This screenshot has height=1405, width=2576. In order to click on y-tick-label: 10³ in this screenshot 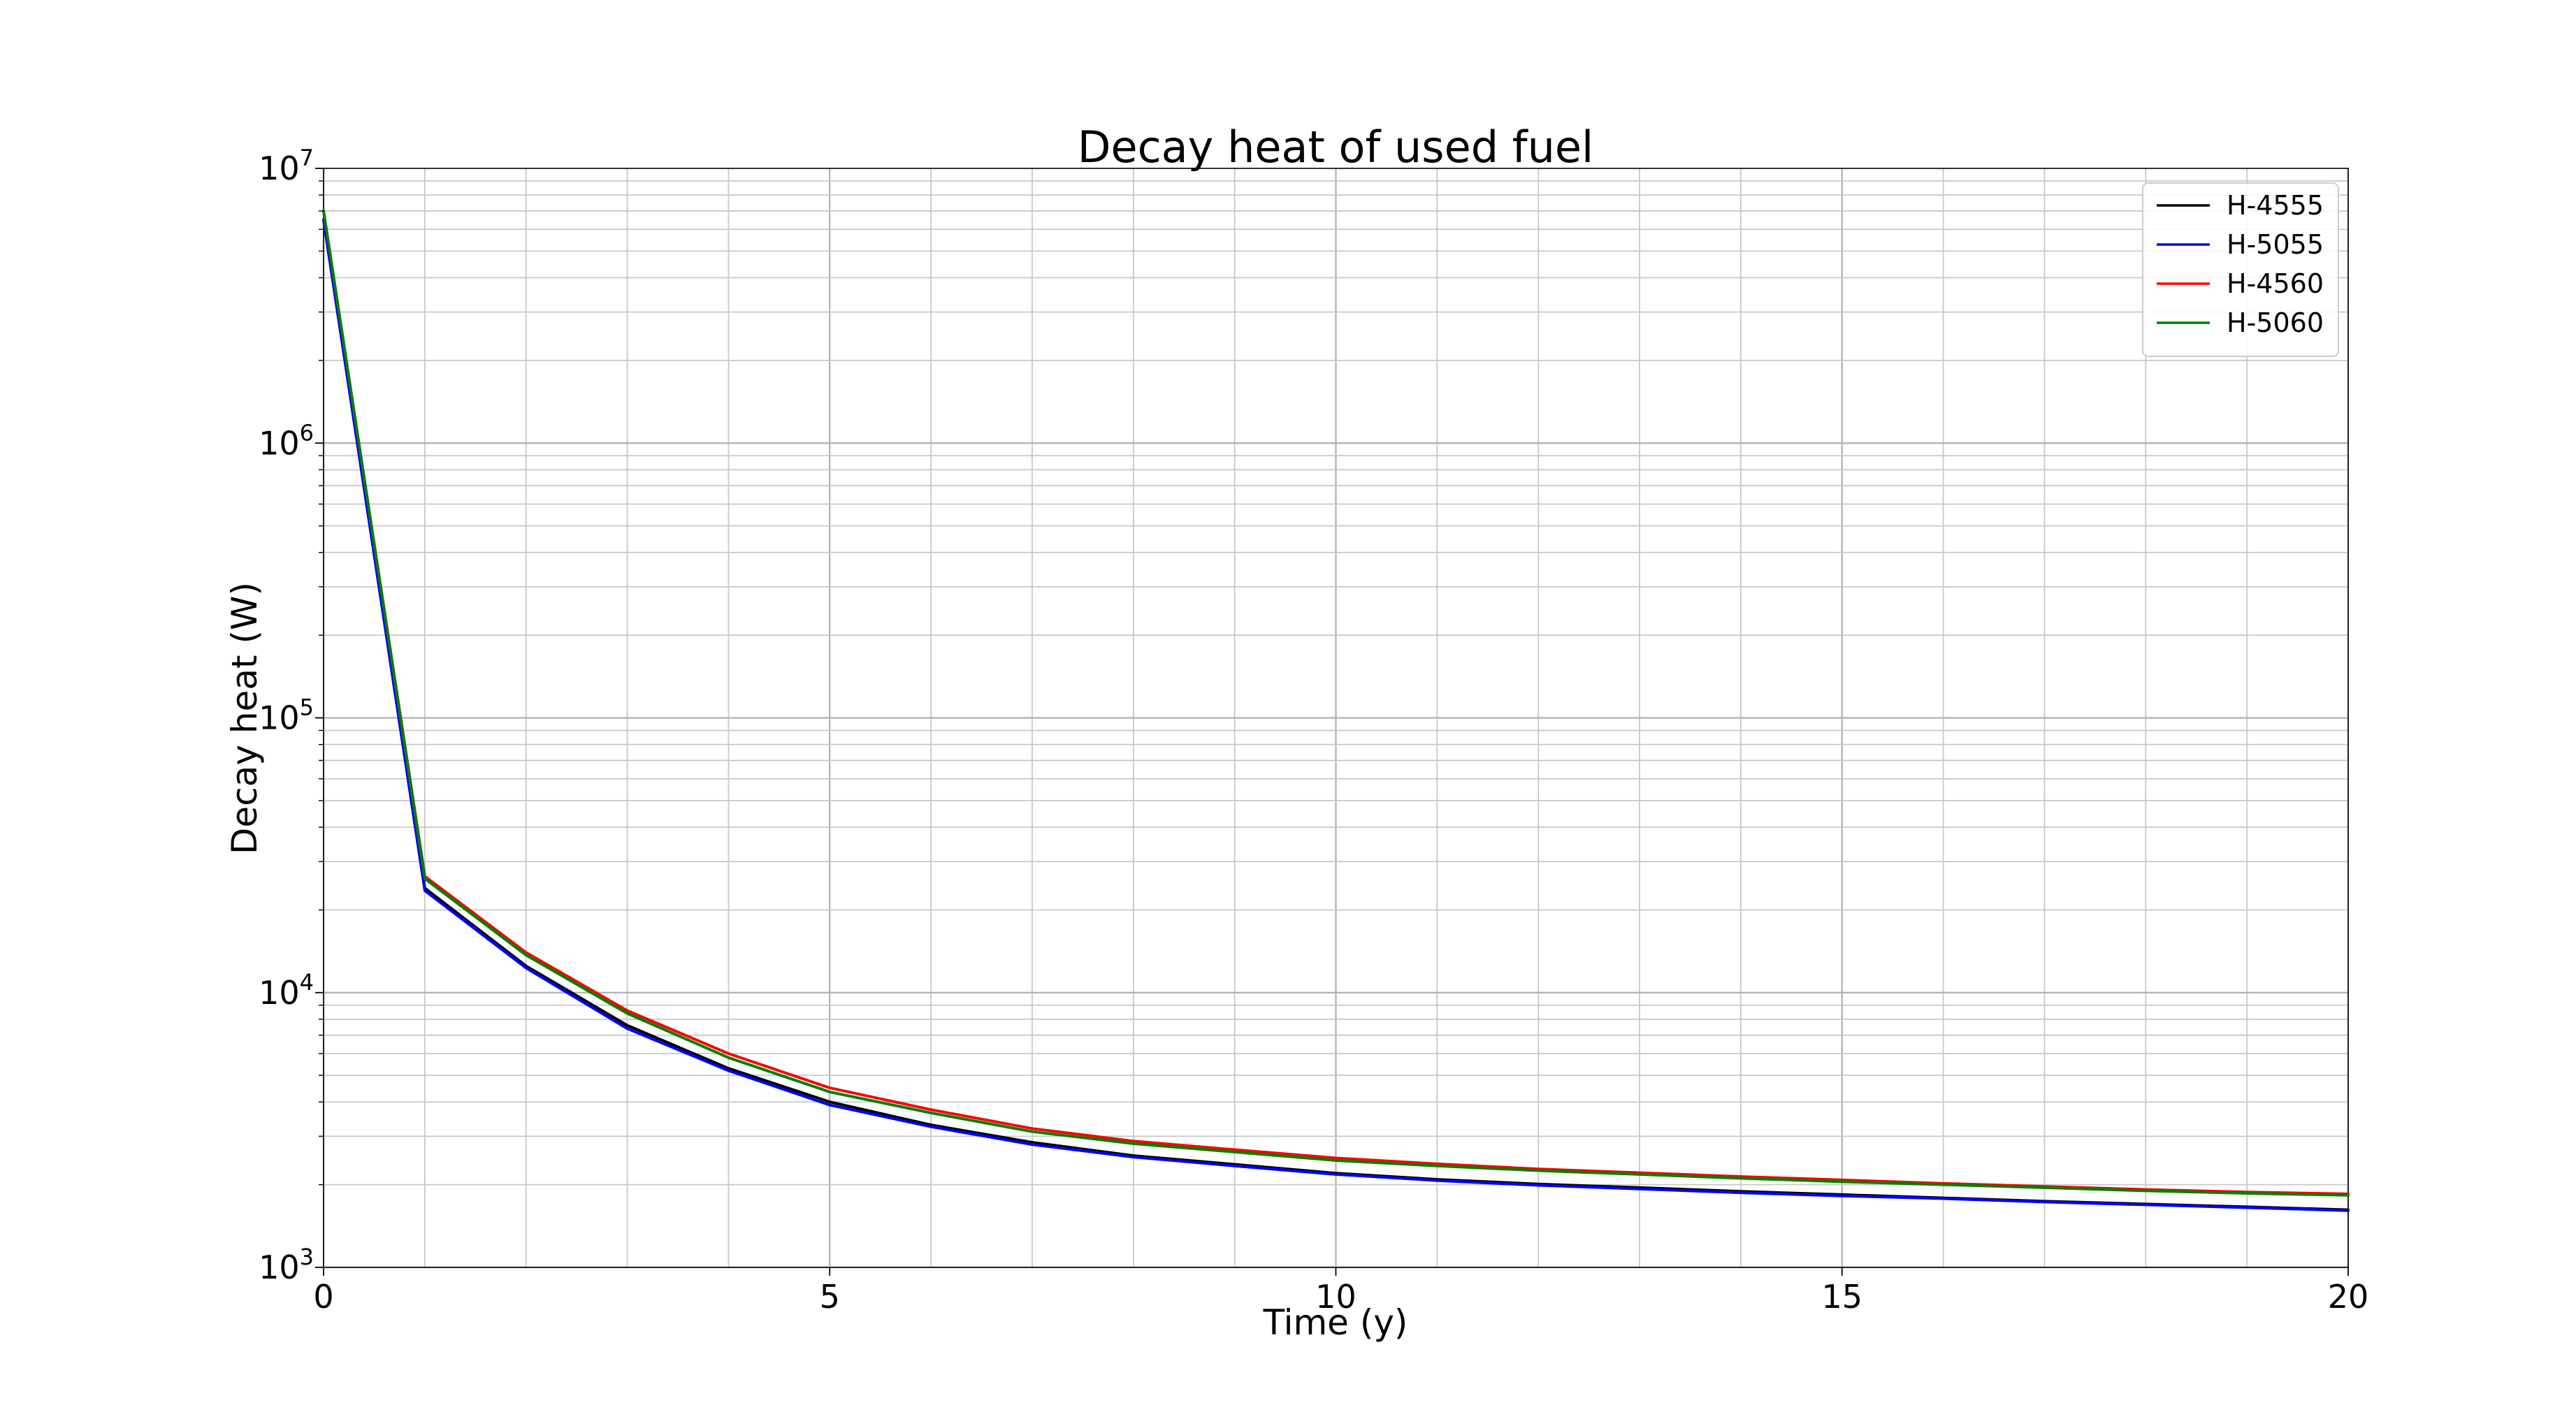, I will do `click(286, 1265)`.